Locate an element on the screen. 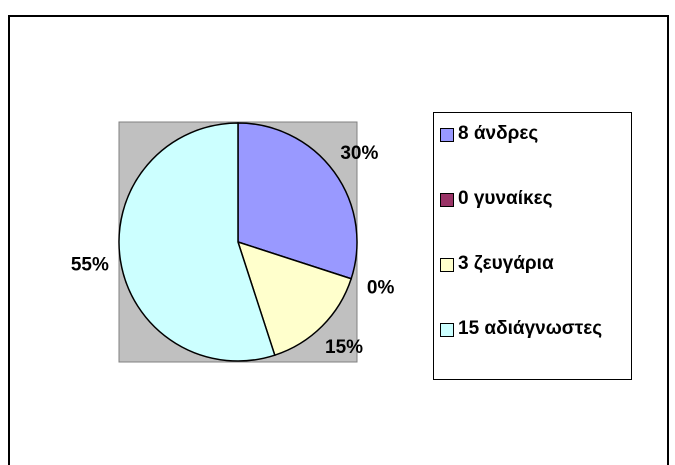  legend-item: 3 ζευγάρια is located at coordinates (532, 285).